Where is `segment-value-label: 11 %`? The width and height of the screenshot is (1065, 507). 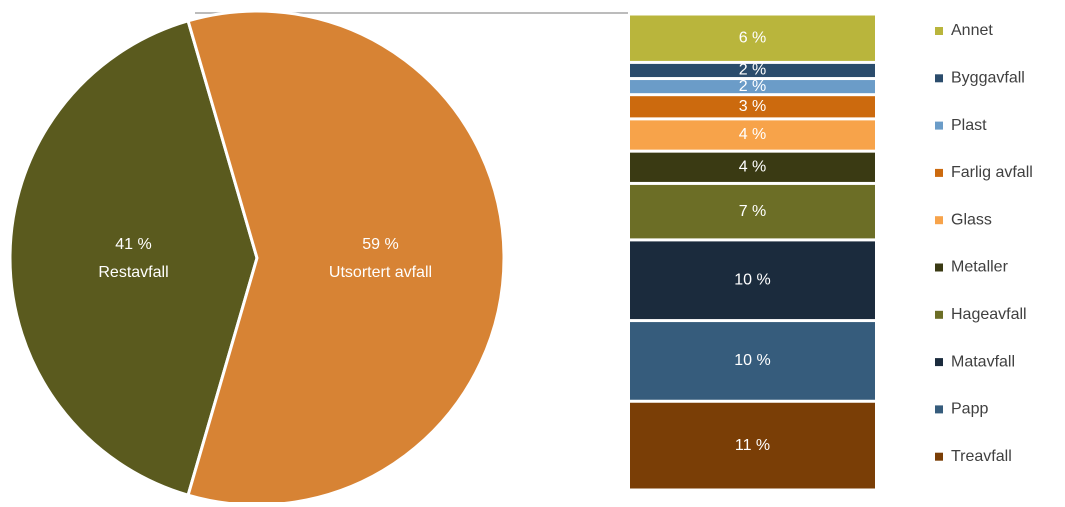
segment-value-label: 11 % is located at coordinates (752, 445).